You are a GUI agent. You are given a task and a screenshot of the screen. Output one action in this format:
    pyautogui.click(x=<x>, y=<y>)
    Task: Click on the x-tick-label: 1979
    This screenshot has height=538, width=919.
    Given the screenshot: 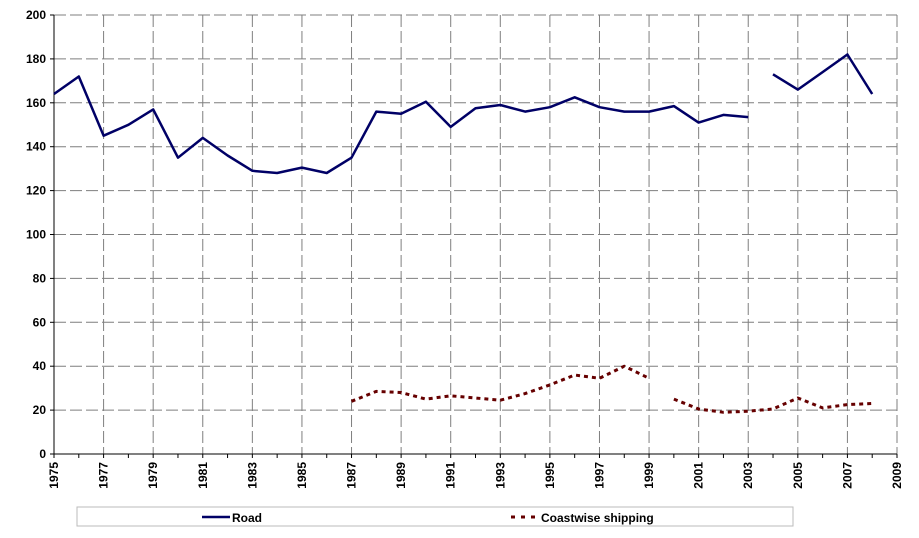 What is the action you would take?
    pyautogui.click(x=153, y=475)
    